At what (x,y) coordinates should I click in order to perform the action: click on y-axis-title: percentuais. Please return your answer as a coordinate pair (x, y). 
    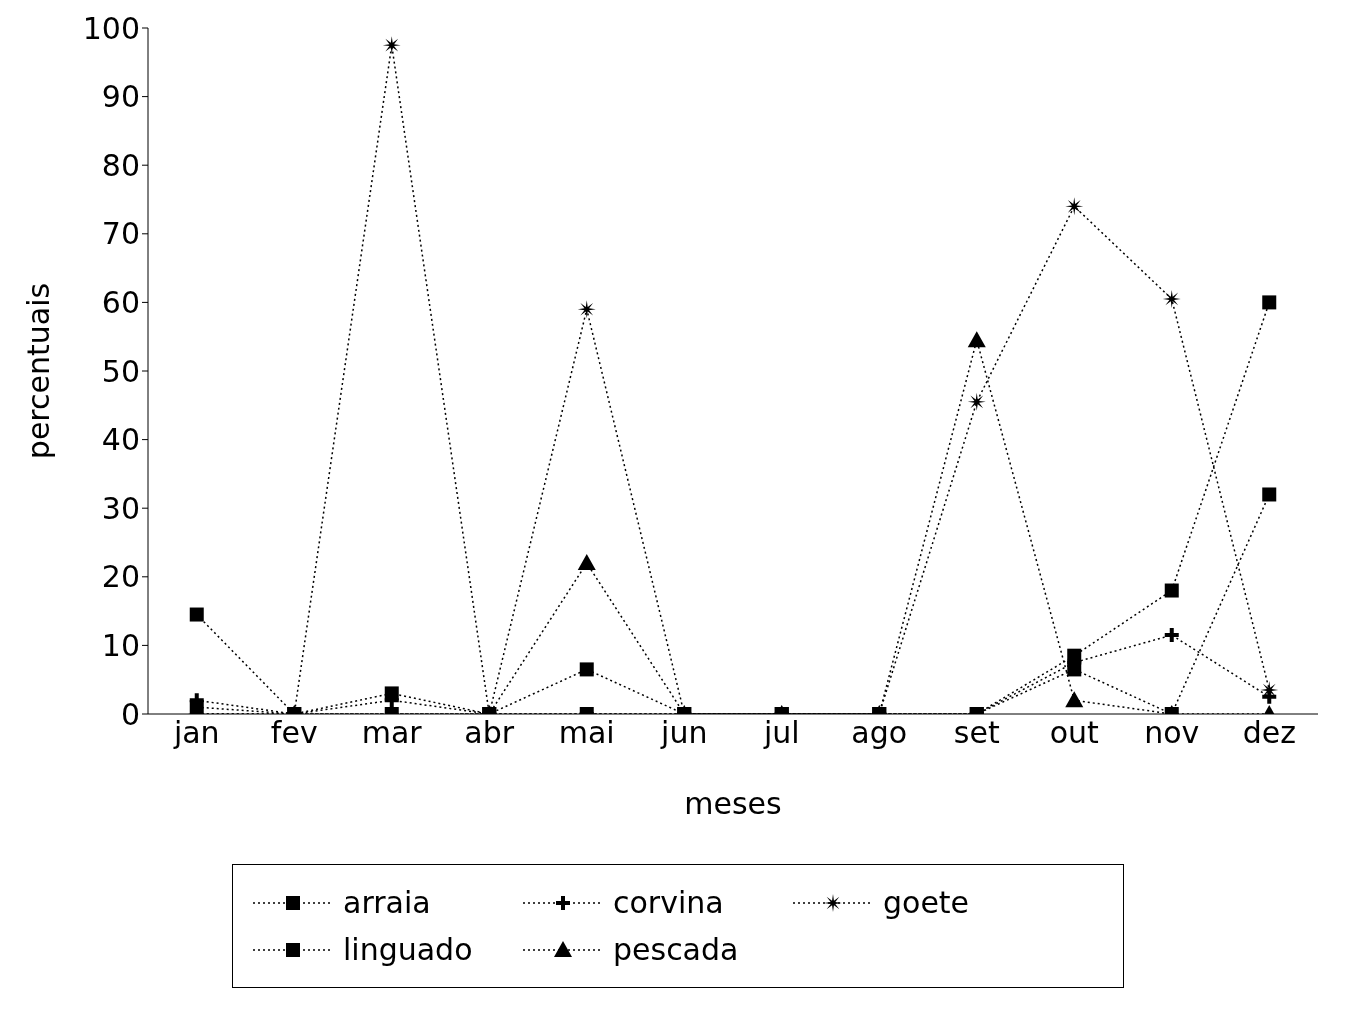
    Looking at the image, I should click on (38, 371).